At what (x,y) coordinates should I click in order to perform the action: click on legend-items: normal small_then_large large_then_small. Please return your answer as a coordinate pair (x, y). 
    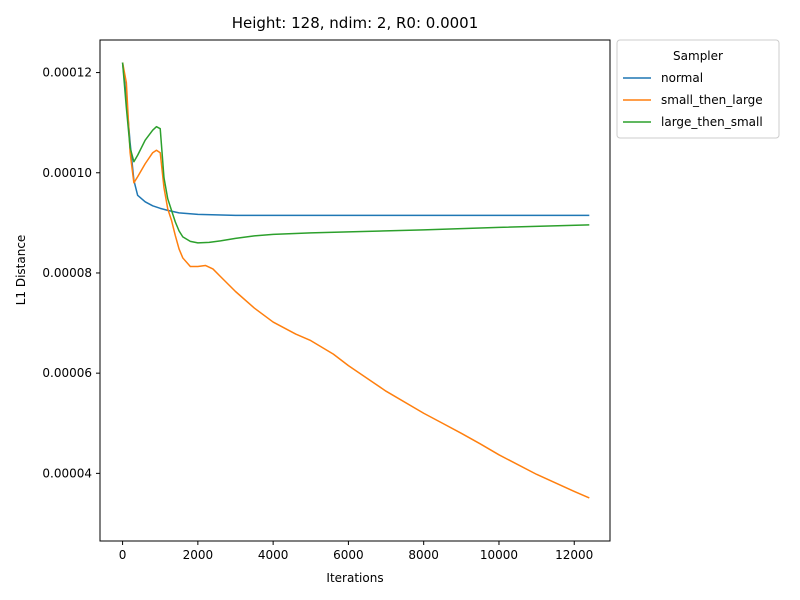
    Looking at the image, I should click on (693, 100).